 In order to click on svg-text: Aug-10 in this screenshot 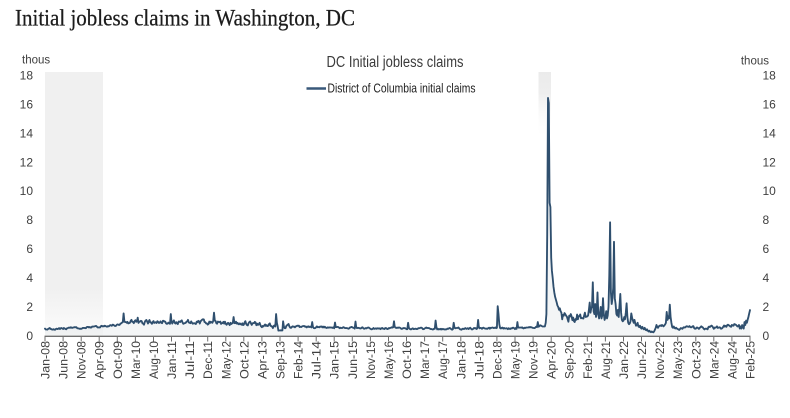, I will do `click(155, 360)`.